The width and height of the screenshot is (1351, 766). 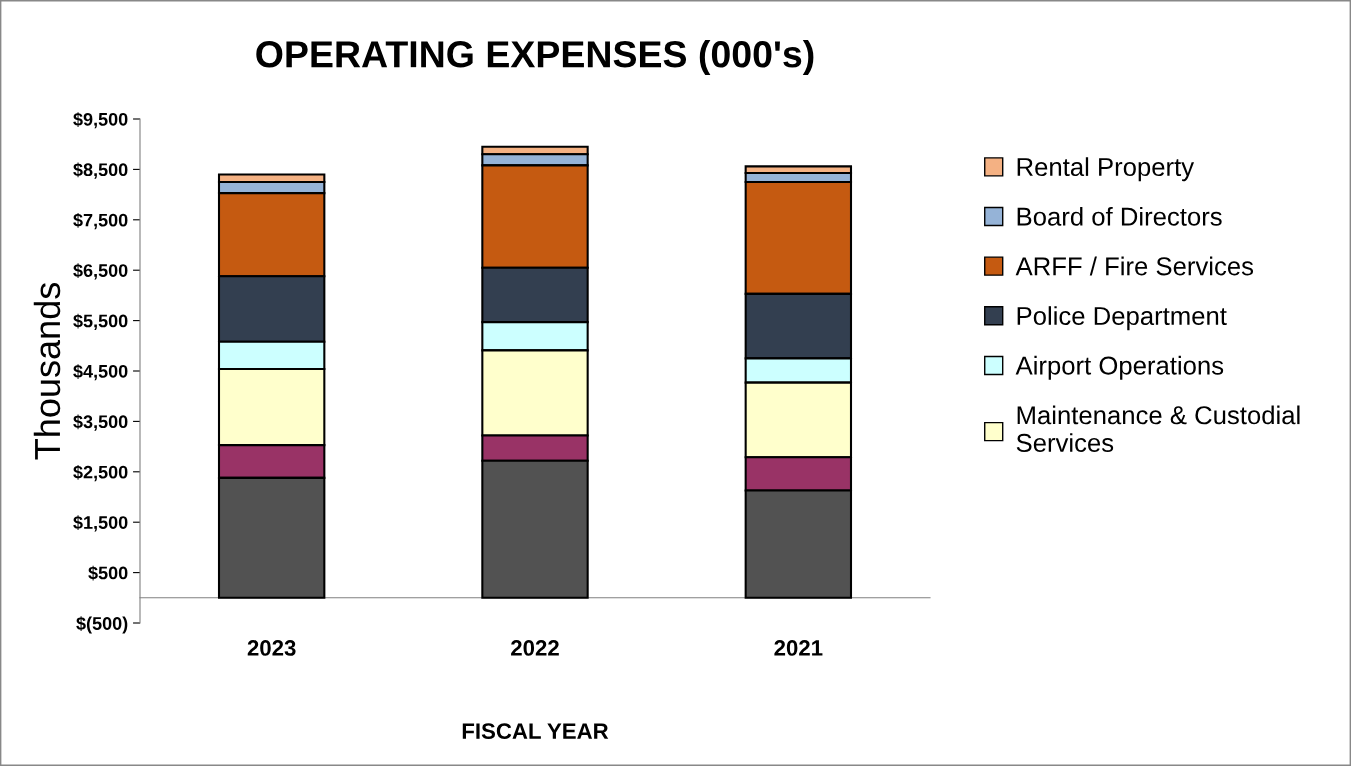 I want to click on y-tick-label: $5,500, so click(x=100, y=321).